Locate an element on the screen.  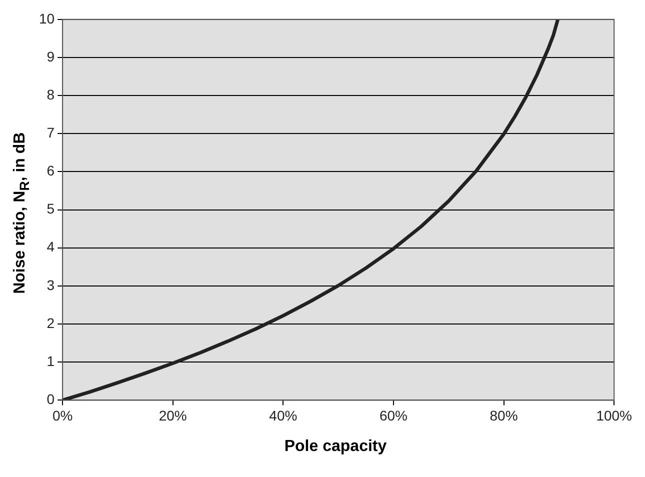
x-tick-label: 80% is located at coordinates (504, 415).